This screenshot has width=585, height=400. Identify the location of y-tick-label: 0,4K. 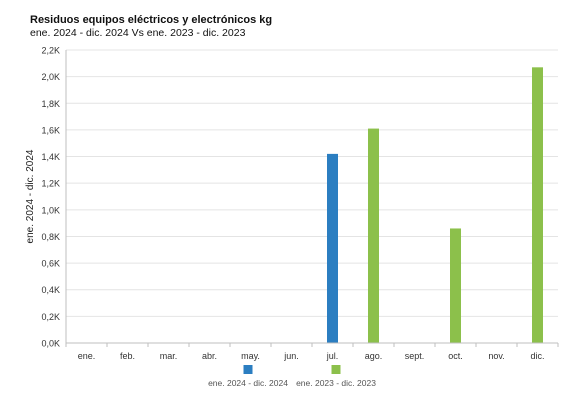
(50, 290).